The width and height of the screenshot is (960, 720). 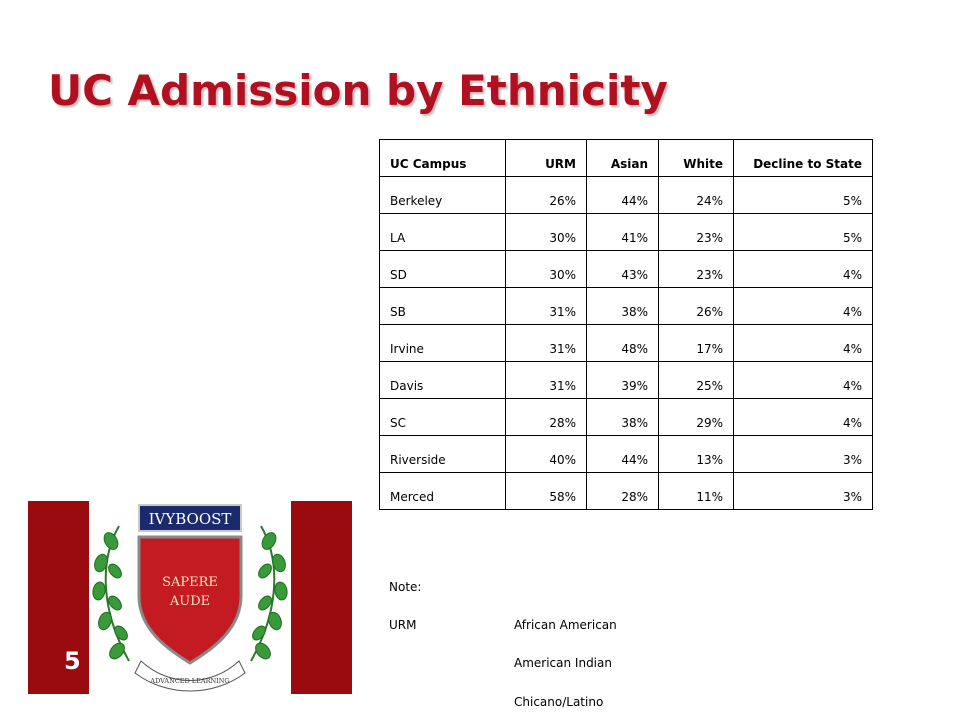 What do you see at coordinates (358, 90) in the screenshot?
I see `slide-title: UC Admission by Ethnicity` at bounding box center [358, 90].